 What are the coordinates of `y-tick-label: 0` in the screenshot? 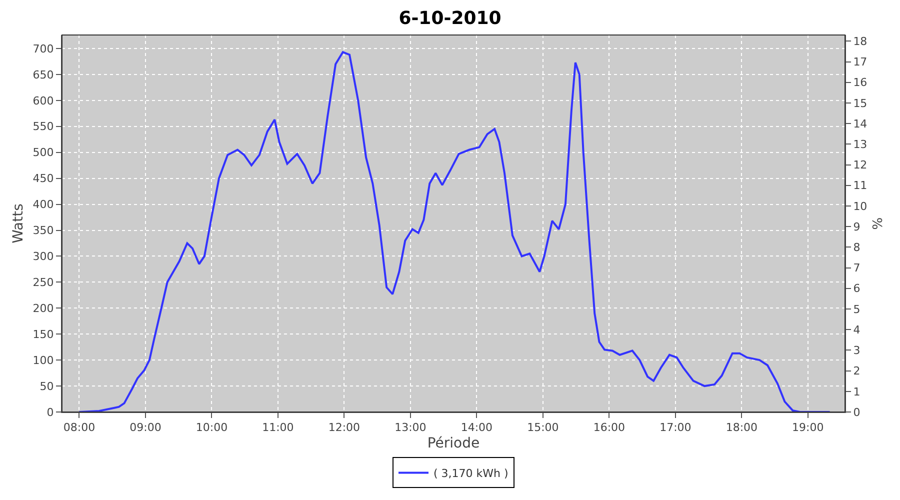 It's located at (50, 412).